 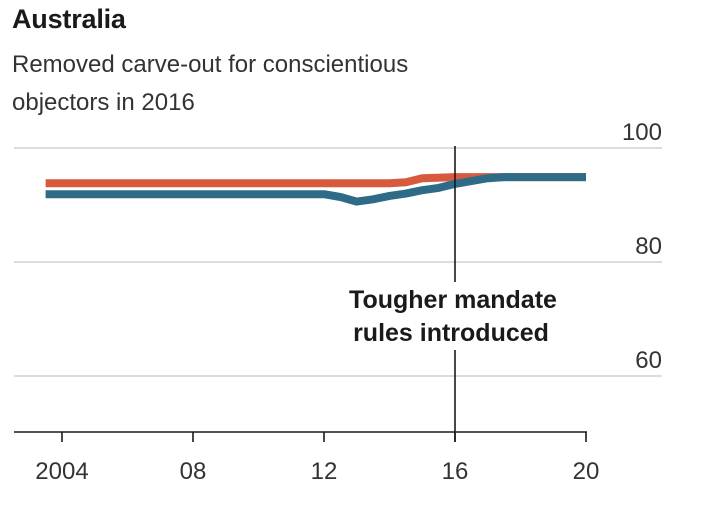 What do you see at coordinates (455, 471) in the screenshot?
I see `x-tick-label-2016: 16` at bounding box center [455, 471].